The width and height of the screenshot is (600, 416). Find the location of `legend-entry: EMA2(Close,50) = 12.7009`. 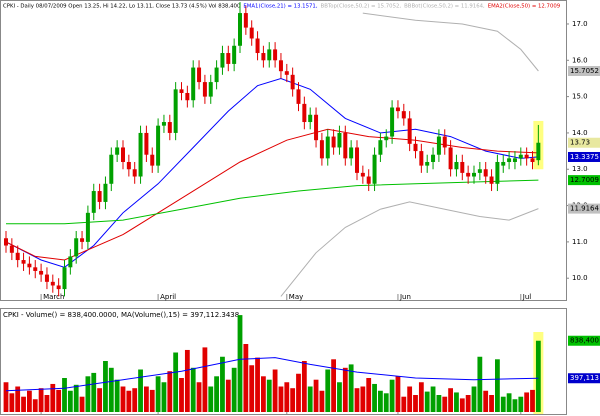

legend-entry: EMA2(Close,50) = 12.7009 is located at coordinates (524, 7).